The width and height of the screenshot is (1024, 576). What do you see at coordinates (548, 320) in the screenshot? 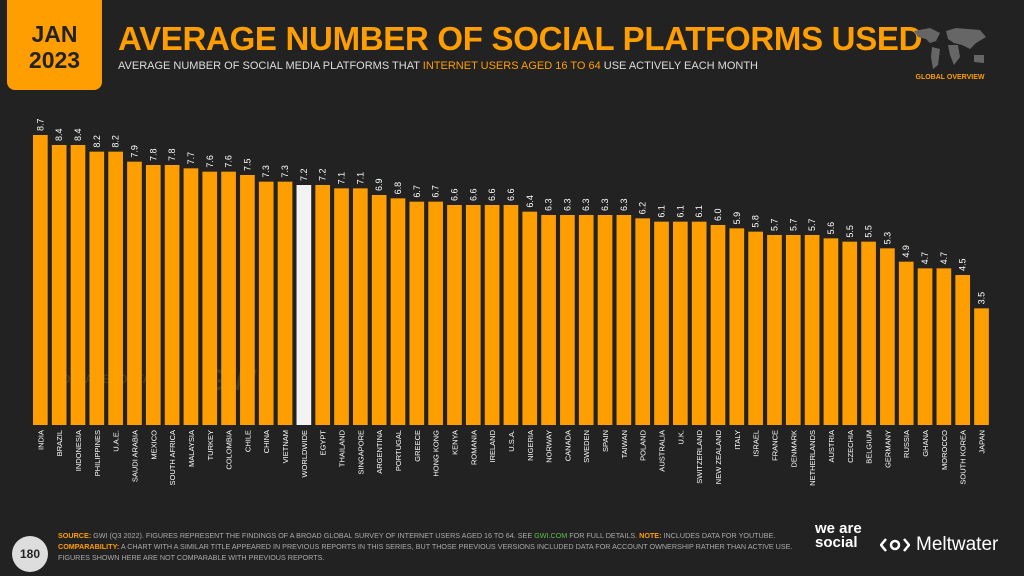
I see `bar-norway` at bounding box center [548, 320].